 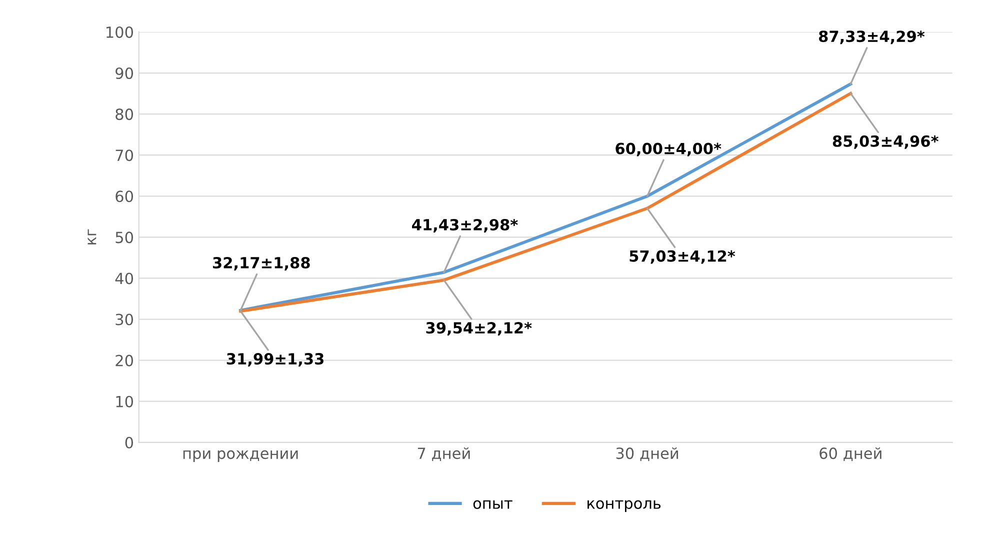 I want to click on y-tick-label: 50, so click(x=125, y=238).